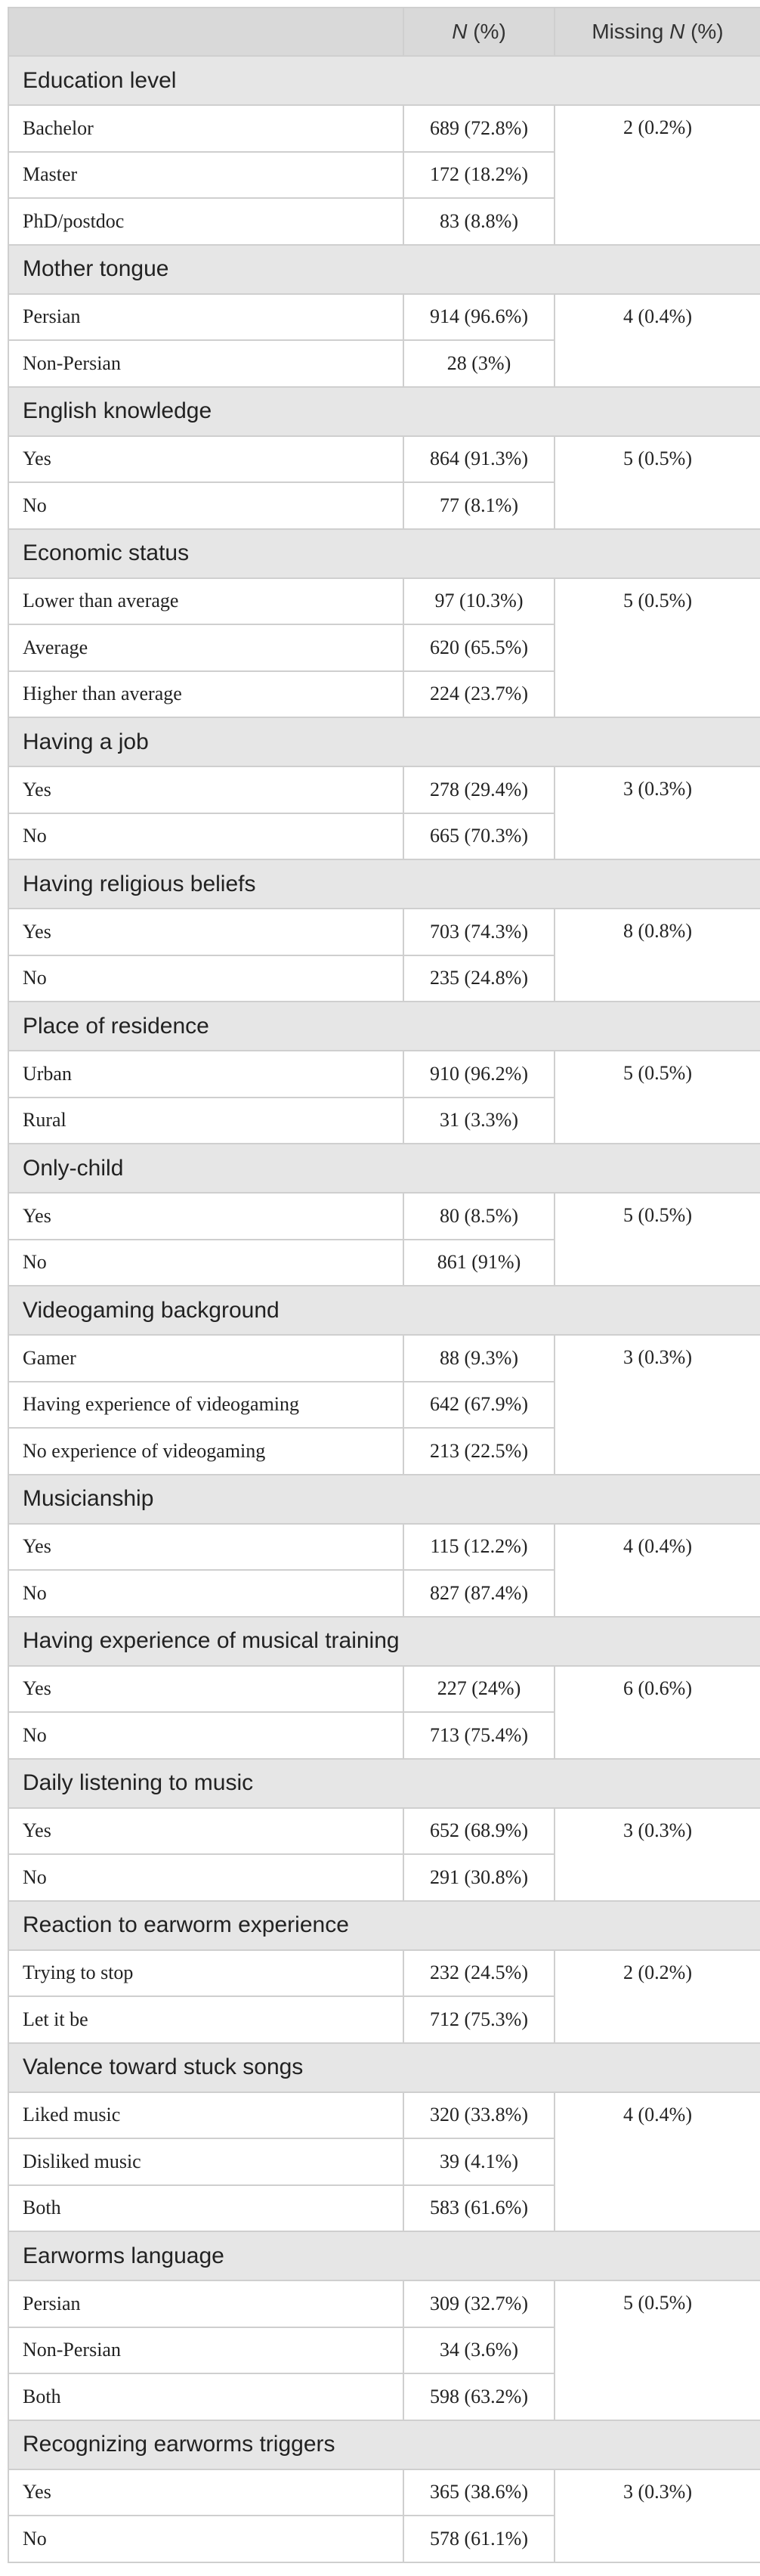 The height and width of the screenshot is (2576, 760). Describe the element at coordinates (479, 694) in the screenshot. I see `row-value: 224 (23.7%)` at that location.